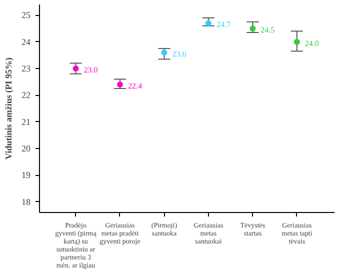 This screenshot has width=340, height=272. What do you see at coordinates (311, 43) in the screenshot?
I see `data-label: 24.0` at bounding box center [311, 43].